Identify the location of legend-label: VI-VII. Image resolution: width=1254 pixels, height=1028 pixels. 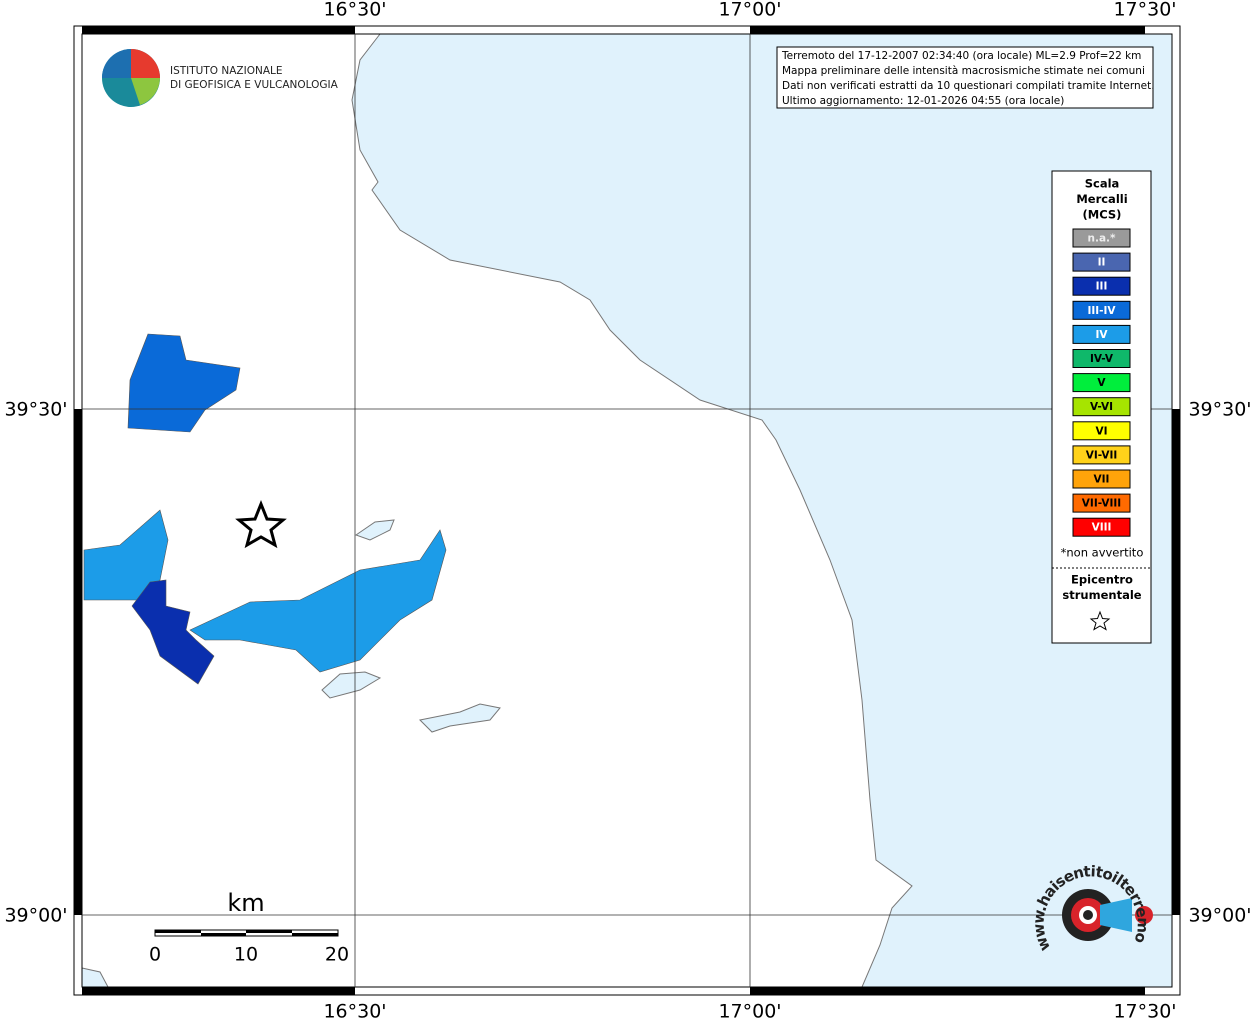
(1102, 455).